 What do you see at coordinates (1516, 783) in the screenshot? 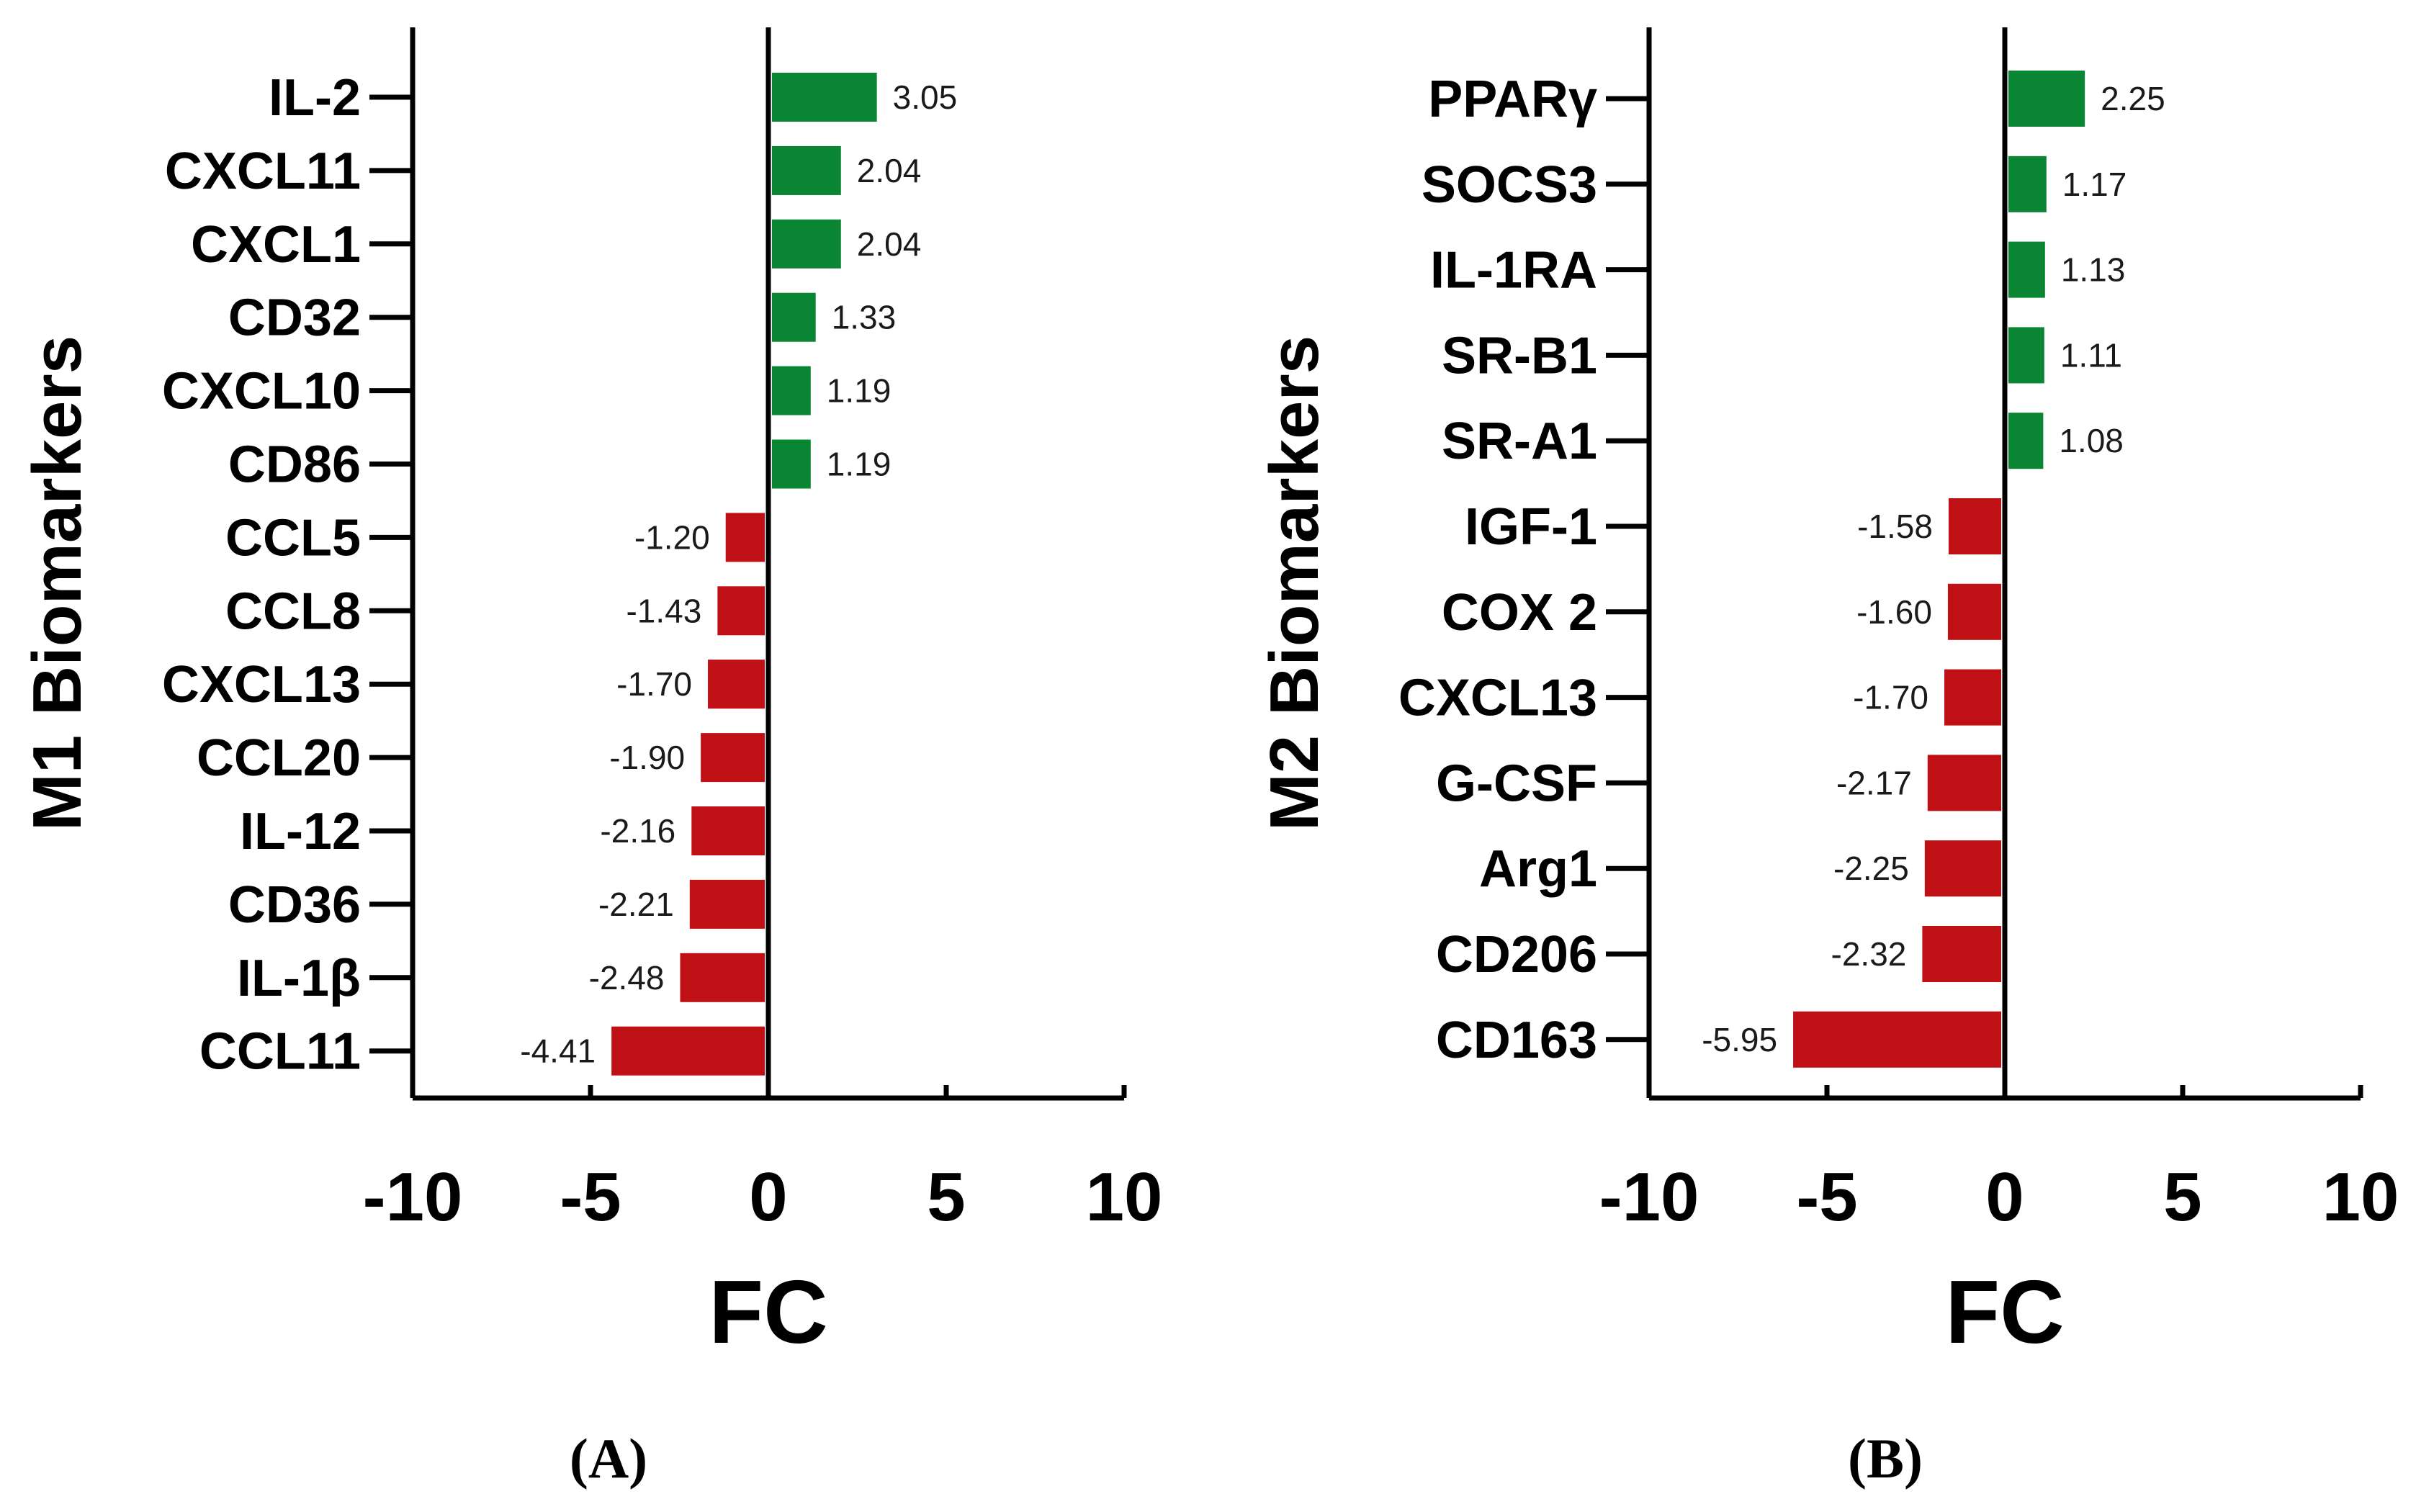
I see `category-label: G-CSF` at bounding box center [1516, 783].